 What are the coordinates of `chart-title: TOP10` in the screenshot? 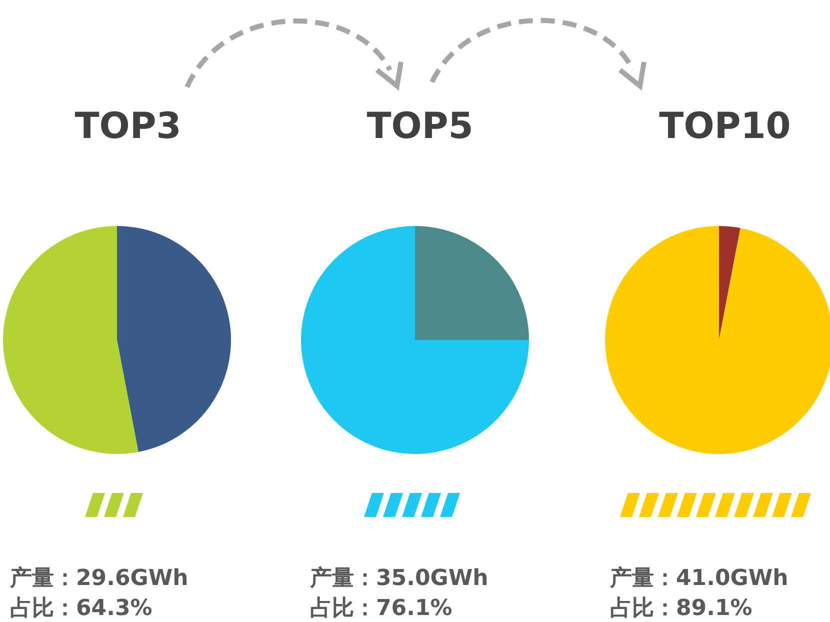 It's located at (725, 126).